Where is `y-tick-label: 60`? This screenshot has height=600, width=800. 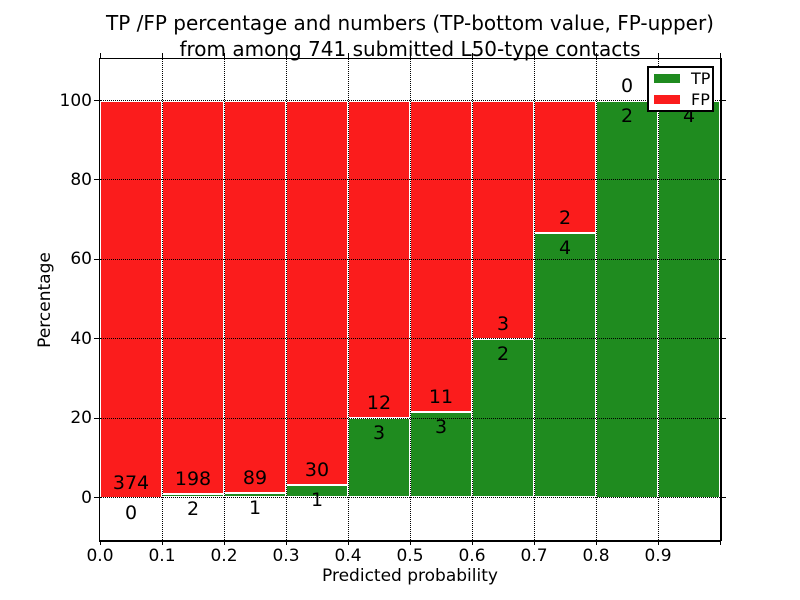 y-tick-label: 60 is located at coordinates (81, 259).